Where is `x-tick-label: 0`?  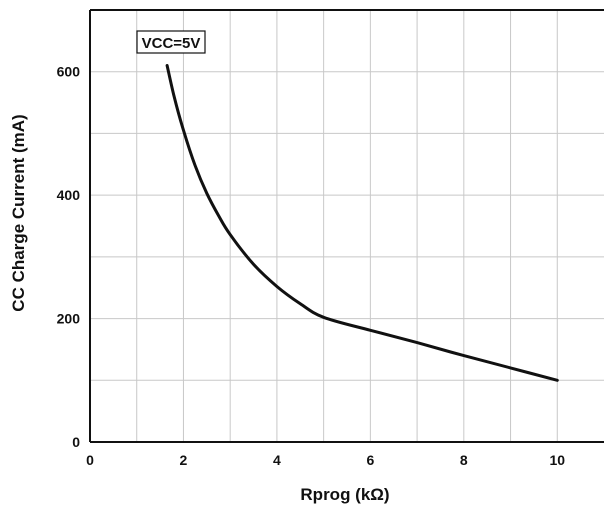
x-tick-label: 0 is located at coordinates (90, 460).